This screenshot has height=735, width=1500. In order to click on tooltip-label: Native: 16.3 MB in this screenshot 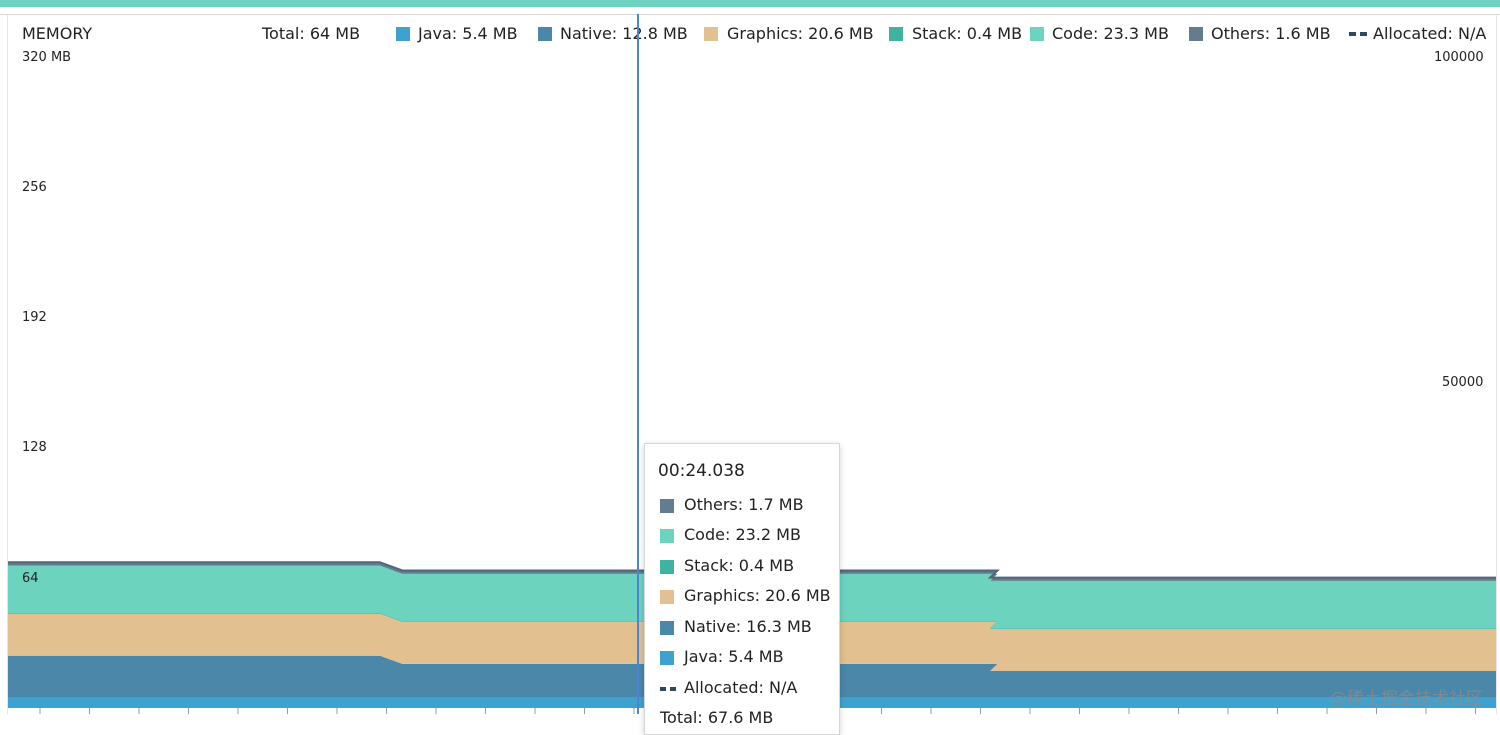, I will do `click(748, 626)`.